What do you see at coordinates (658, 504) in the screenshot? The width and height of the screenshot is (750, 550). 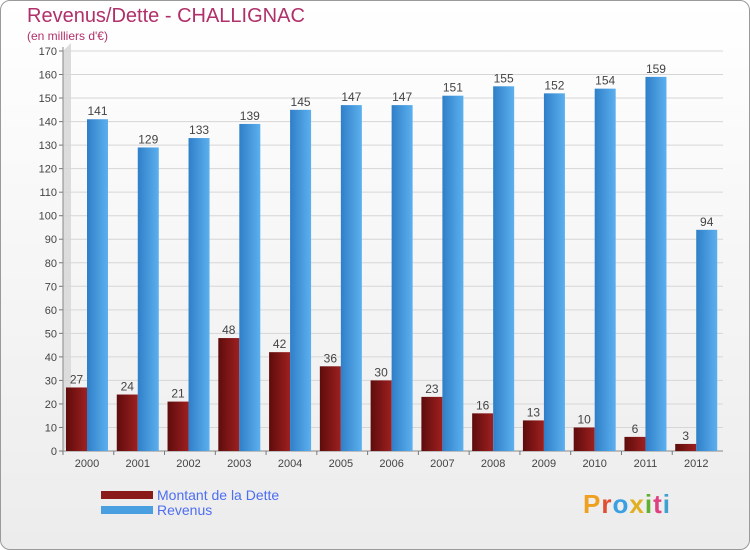 I see `logo-letter: t` at bounding box center [658, 504].